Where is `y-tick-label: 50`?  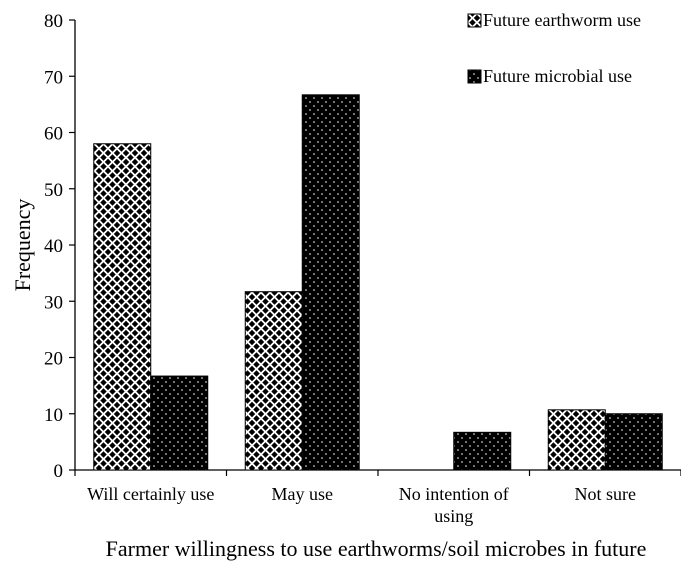
y-tick-label: 50 is located at coordinates (53, 190).